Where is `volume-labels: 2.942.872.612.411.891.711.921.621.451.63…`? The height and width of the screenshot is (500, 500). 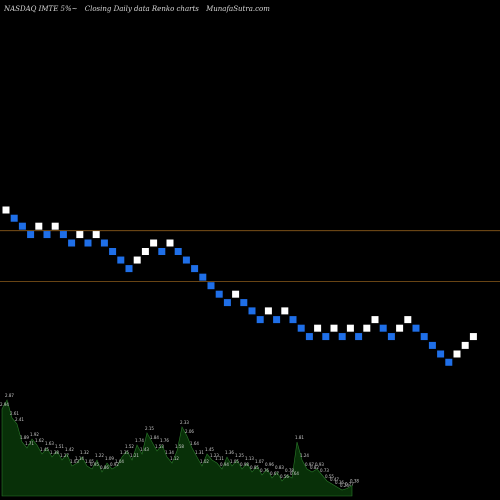
volume-labels: 2.942.872.612.411.891.711.921.621.451.63… is located at coordinates (179, 440).